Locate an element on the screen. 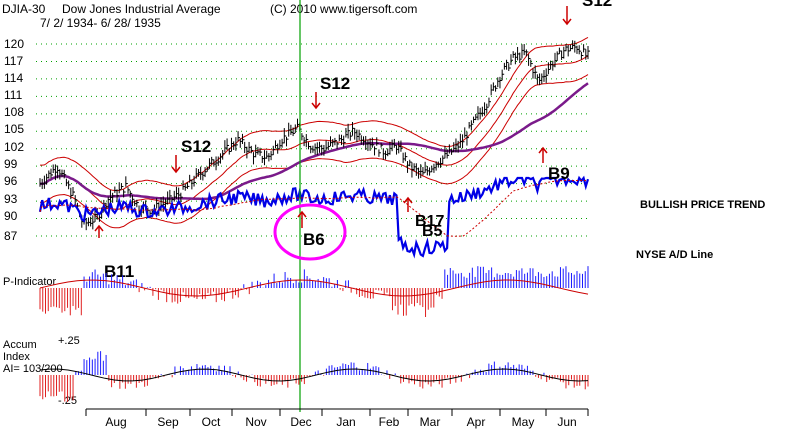 This screenshot has width=800, height=433. label-index: Index is located at coordinates (16, 357).